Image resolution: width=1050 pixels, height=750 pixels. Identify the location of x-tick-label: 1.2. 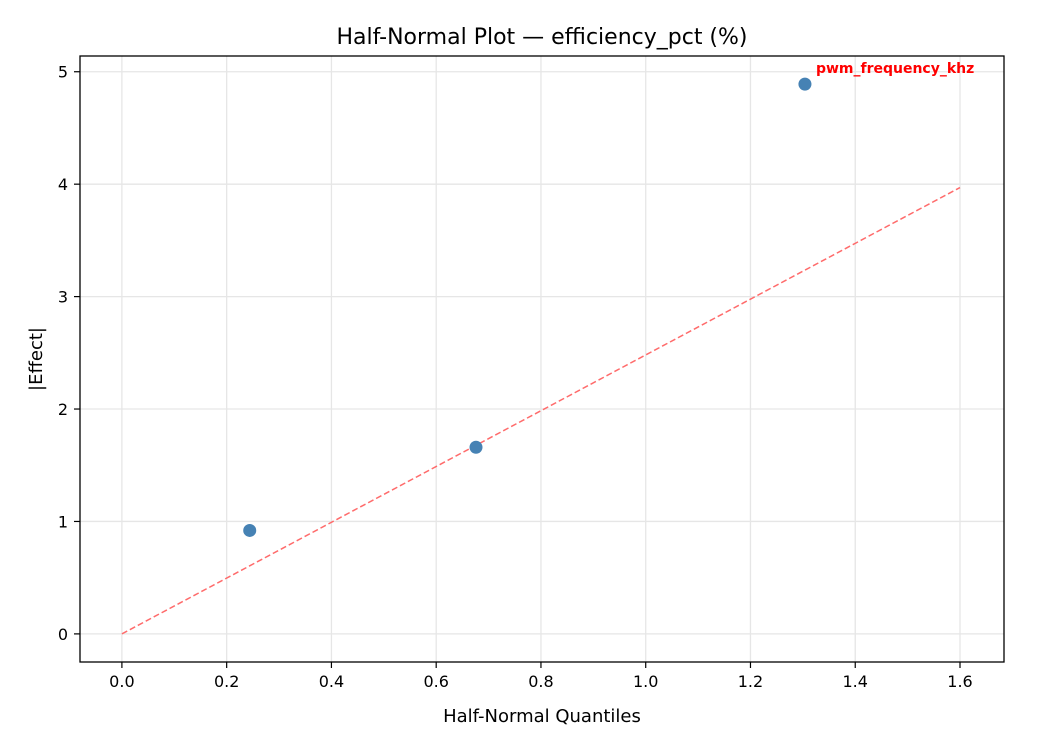
(750, 681).